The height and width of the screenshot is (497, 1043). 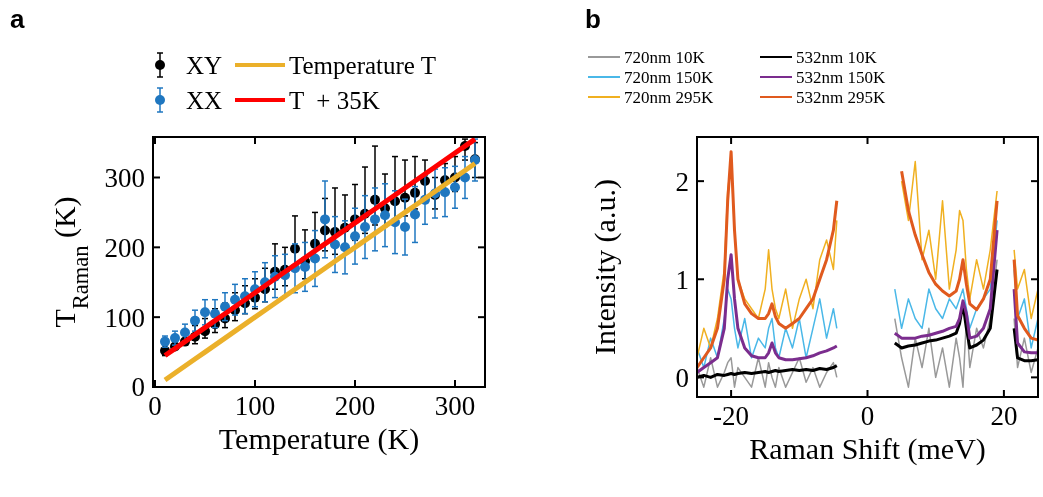 I want to click on y-tick-label: 200, so click(x=124, y=247).